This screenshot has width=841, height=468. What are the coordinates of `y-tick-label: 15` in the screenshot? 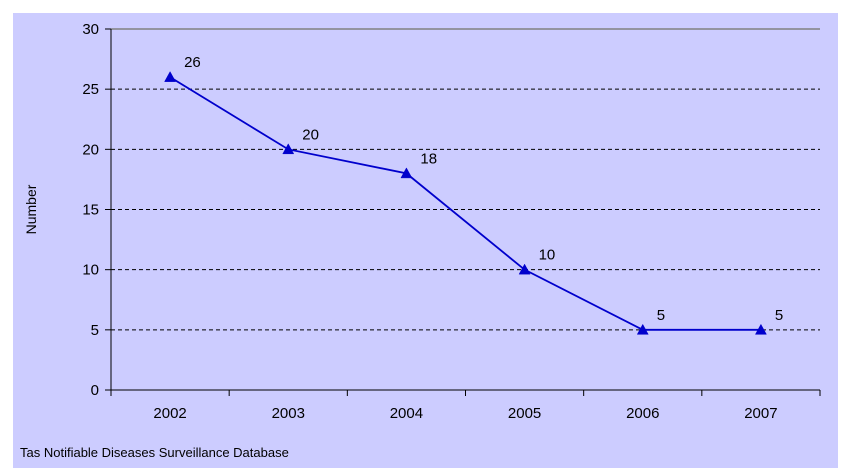 It's located at (90, 210).